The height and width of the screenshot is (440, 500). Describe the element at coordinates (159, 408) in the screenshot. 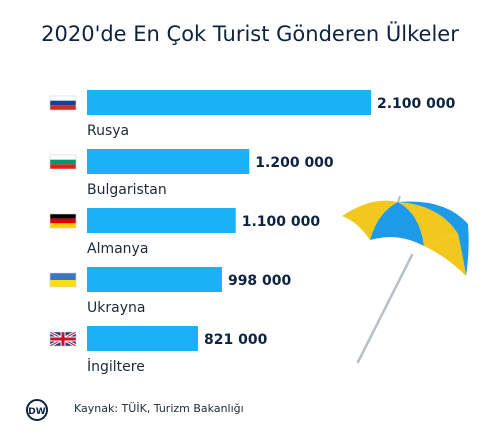

I see `source-note: Kaynak: TÜİK, Turizm Bakanlığı` at that location.